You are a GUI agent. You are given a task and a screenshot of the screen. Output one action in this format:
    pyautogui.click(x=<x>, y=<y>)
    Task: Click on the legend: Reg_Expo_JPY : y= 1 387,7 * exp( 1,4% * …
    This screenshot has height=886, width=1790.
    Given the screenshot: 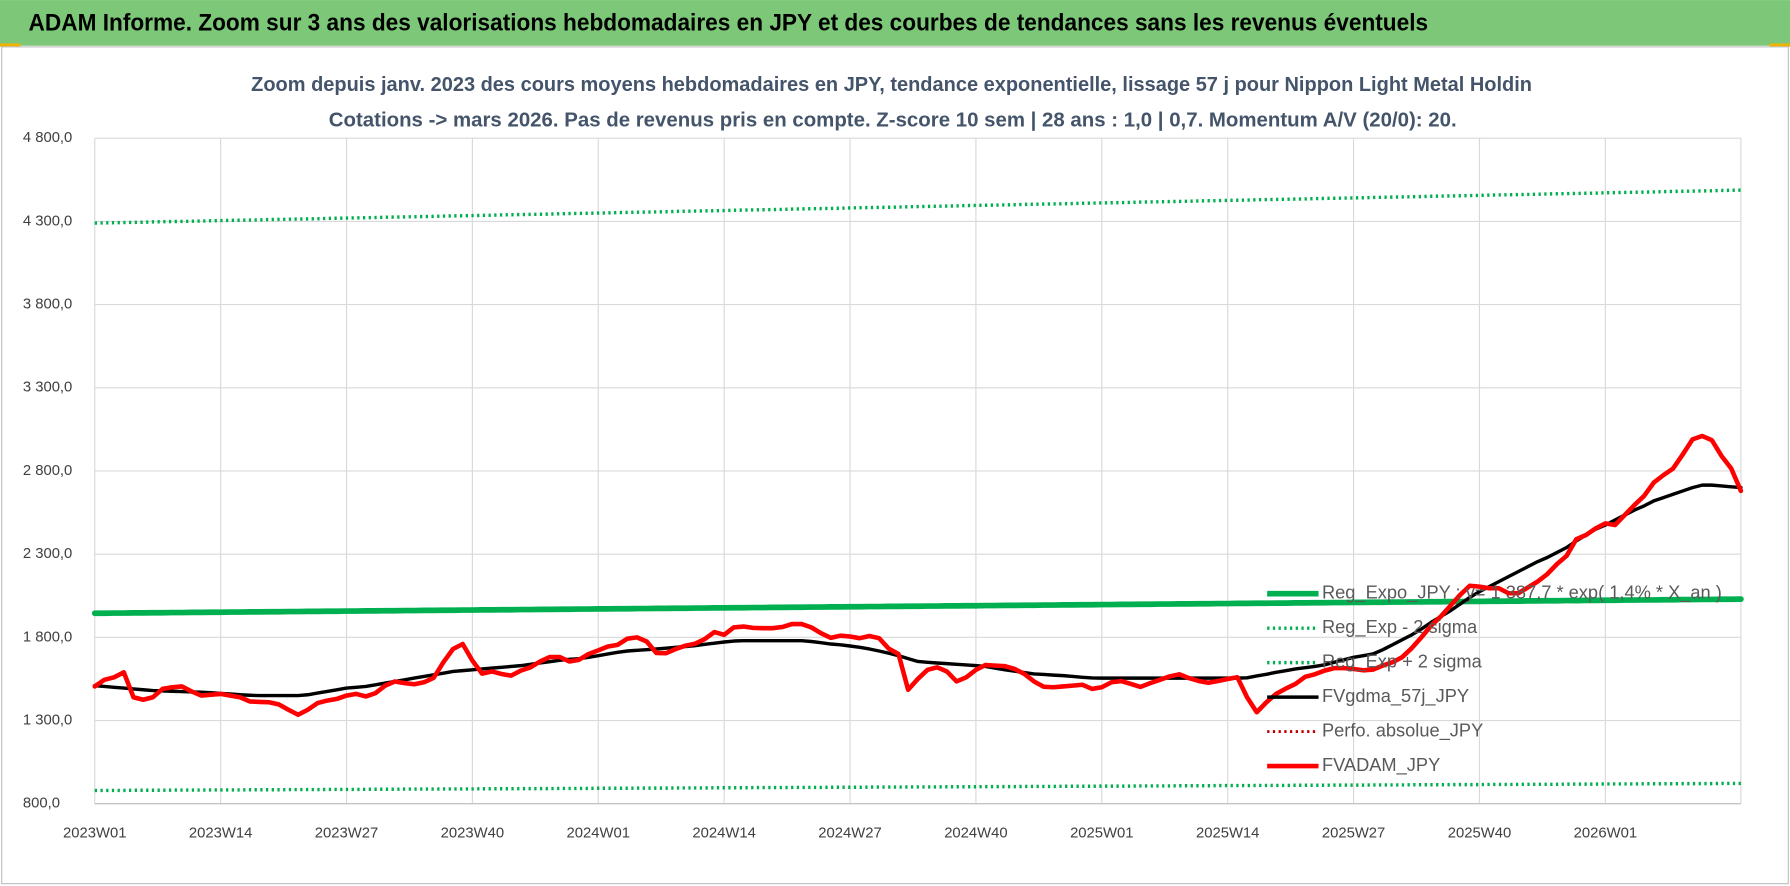 What is the action you would take?
    pyautogui.click(x=1494, y=679)
    